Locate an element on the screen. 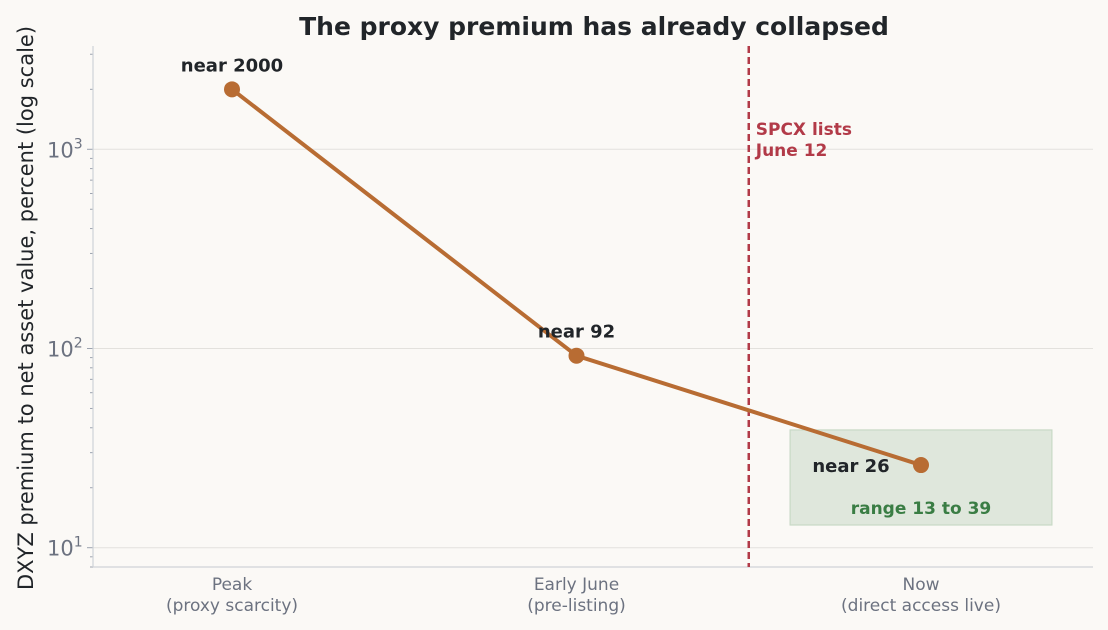 Image resolution: width=1108 pixels, height=630 pixels. range-band-label: range 13 to 39 is located at coordinates (921, 509).